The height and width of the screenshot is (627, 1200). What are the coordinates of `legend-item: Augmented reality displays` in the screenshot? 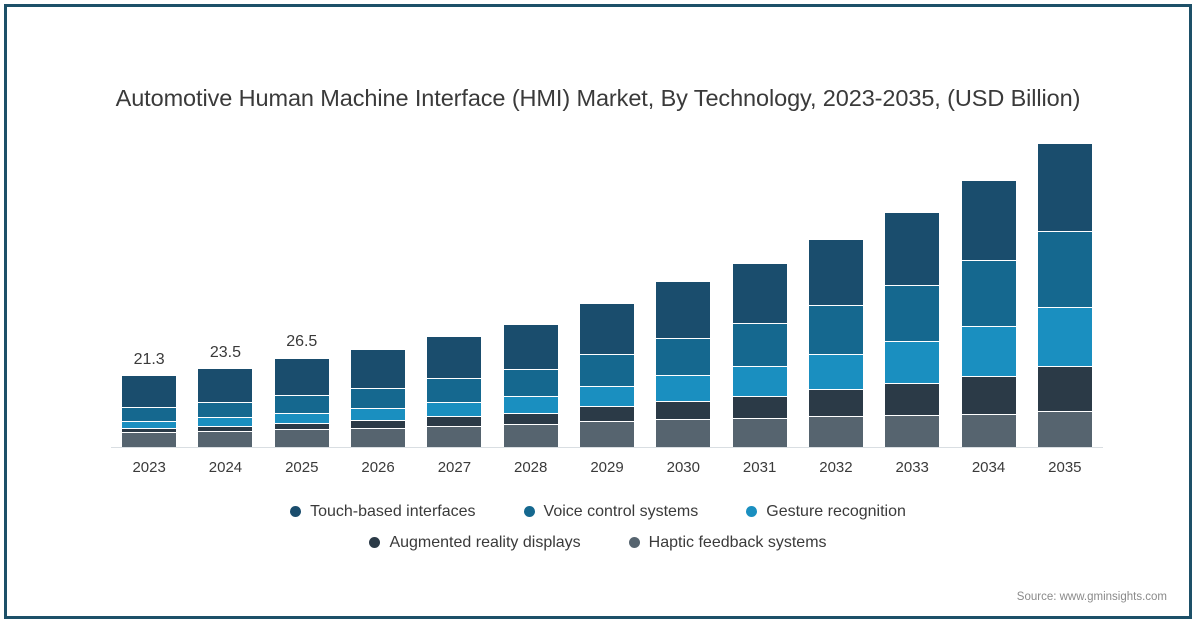 It's located at (475, 543).